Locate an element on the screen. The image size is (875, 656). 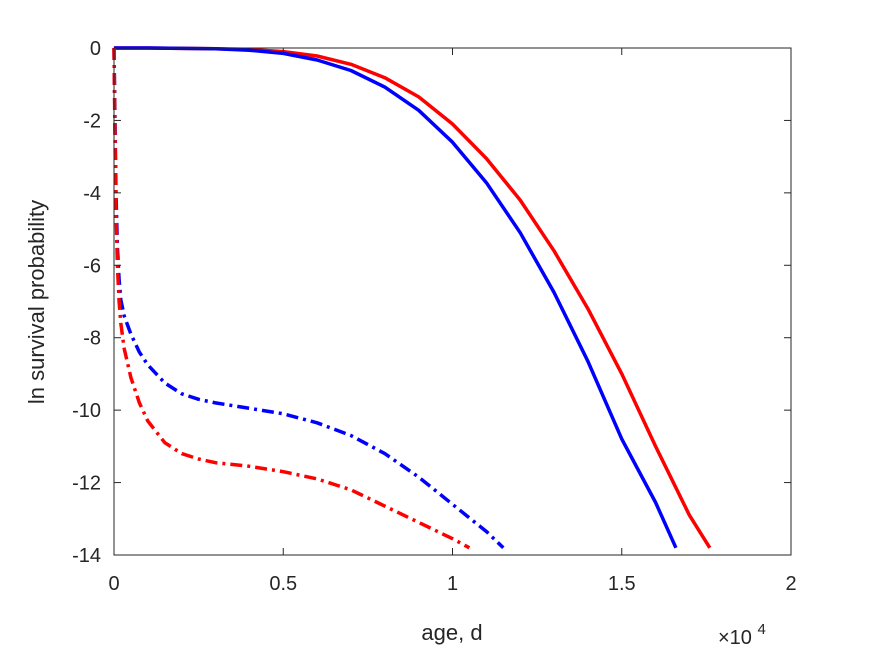
y-tick-label: -8 is located at coordinates (92, 339).